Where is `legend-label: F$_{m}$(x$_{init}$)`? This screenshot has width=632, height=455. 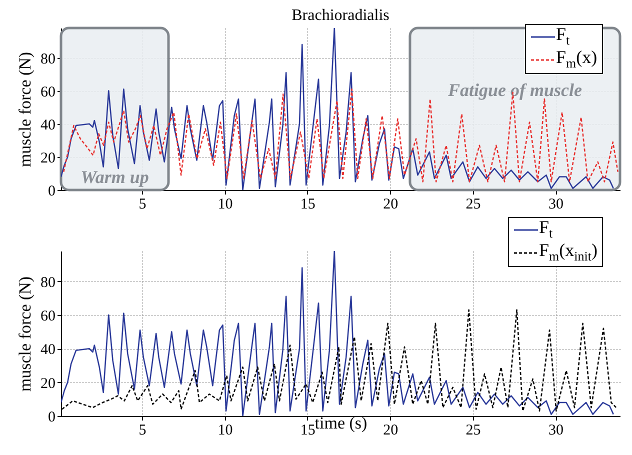 legend-label: F$_{m}$(x$_{init}$) is located at coordinates (568, 252).